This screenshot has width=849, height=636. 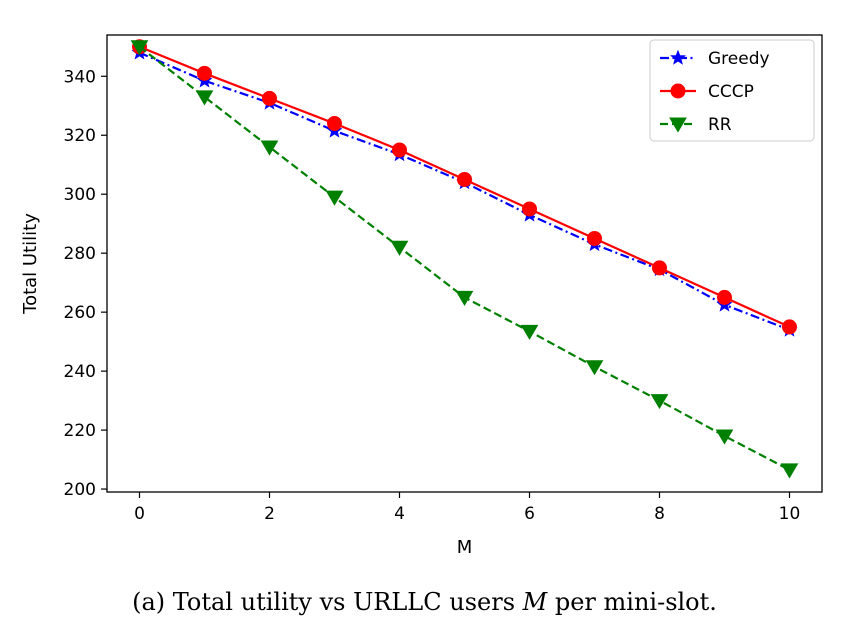 I want to click on y-tick-label: 200, so click(x=80, y=490).